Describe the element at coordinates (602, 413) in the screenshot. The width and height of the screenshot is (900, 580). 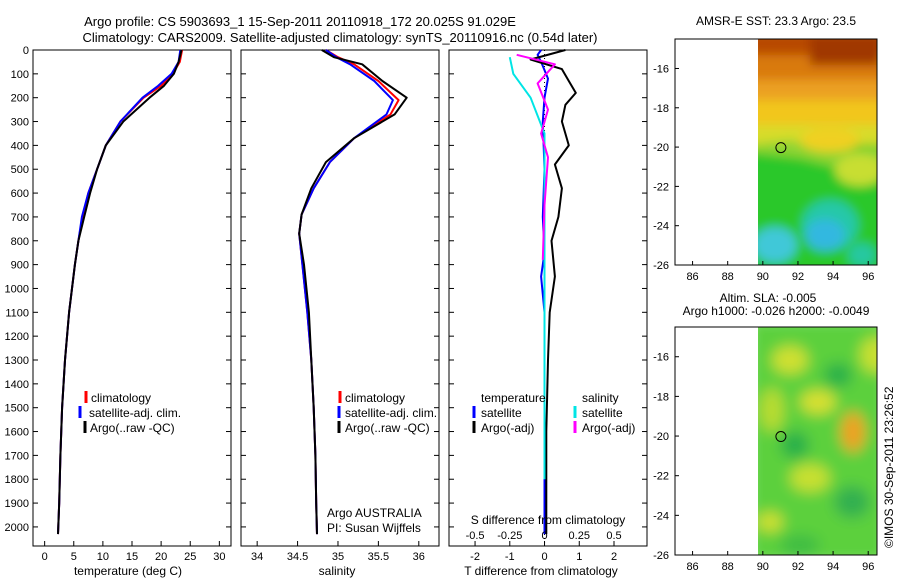
I see `legend-sal-satellite-label: satellite` at that location.